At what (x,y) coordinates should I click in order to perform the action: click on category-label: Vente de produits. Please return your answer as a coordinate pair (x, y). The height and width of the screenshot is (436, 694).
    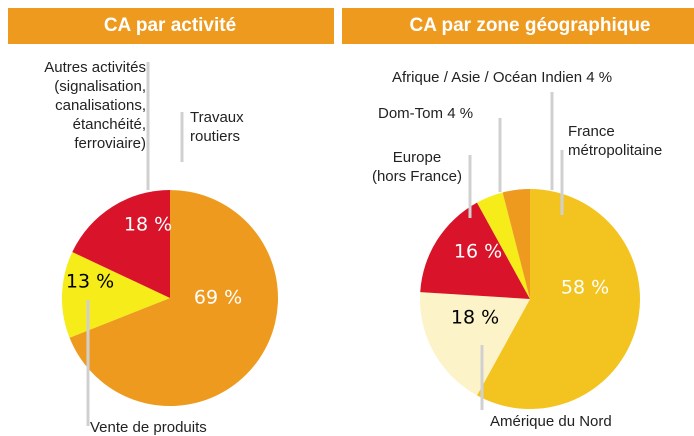
    Looking at the image, I should click on (148, 427).